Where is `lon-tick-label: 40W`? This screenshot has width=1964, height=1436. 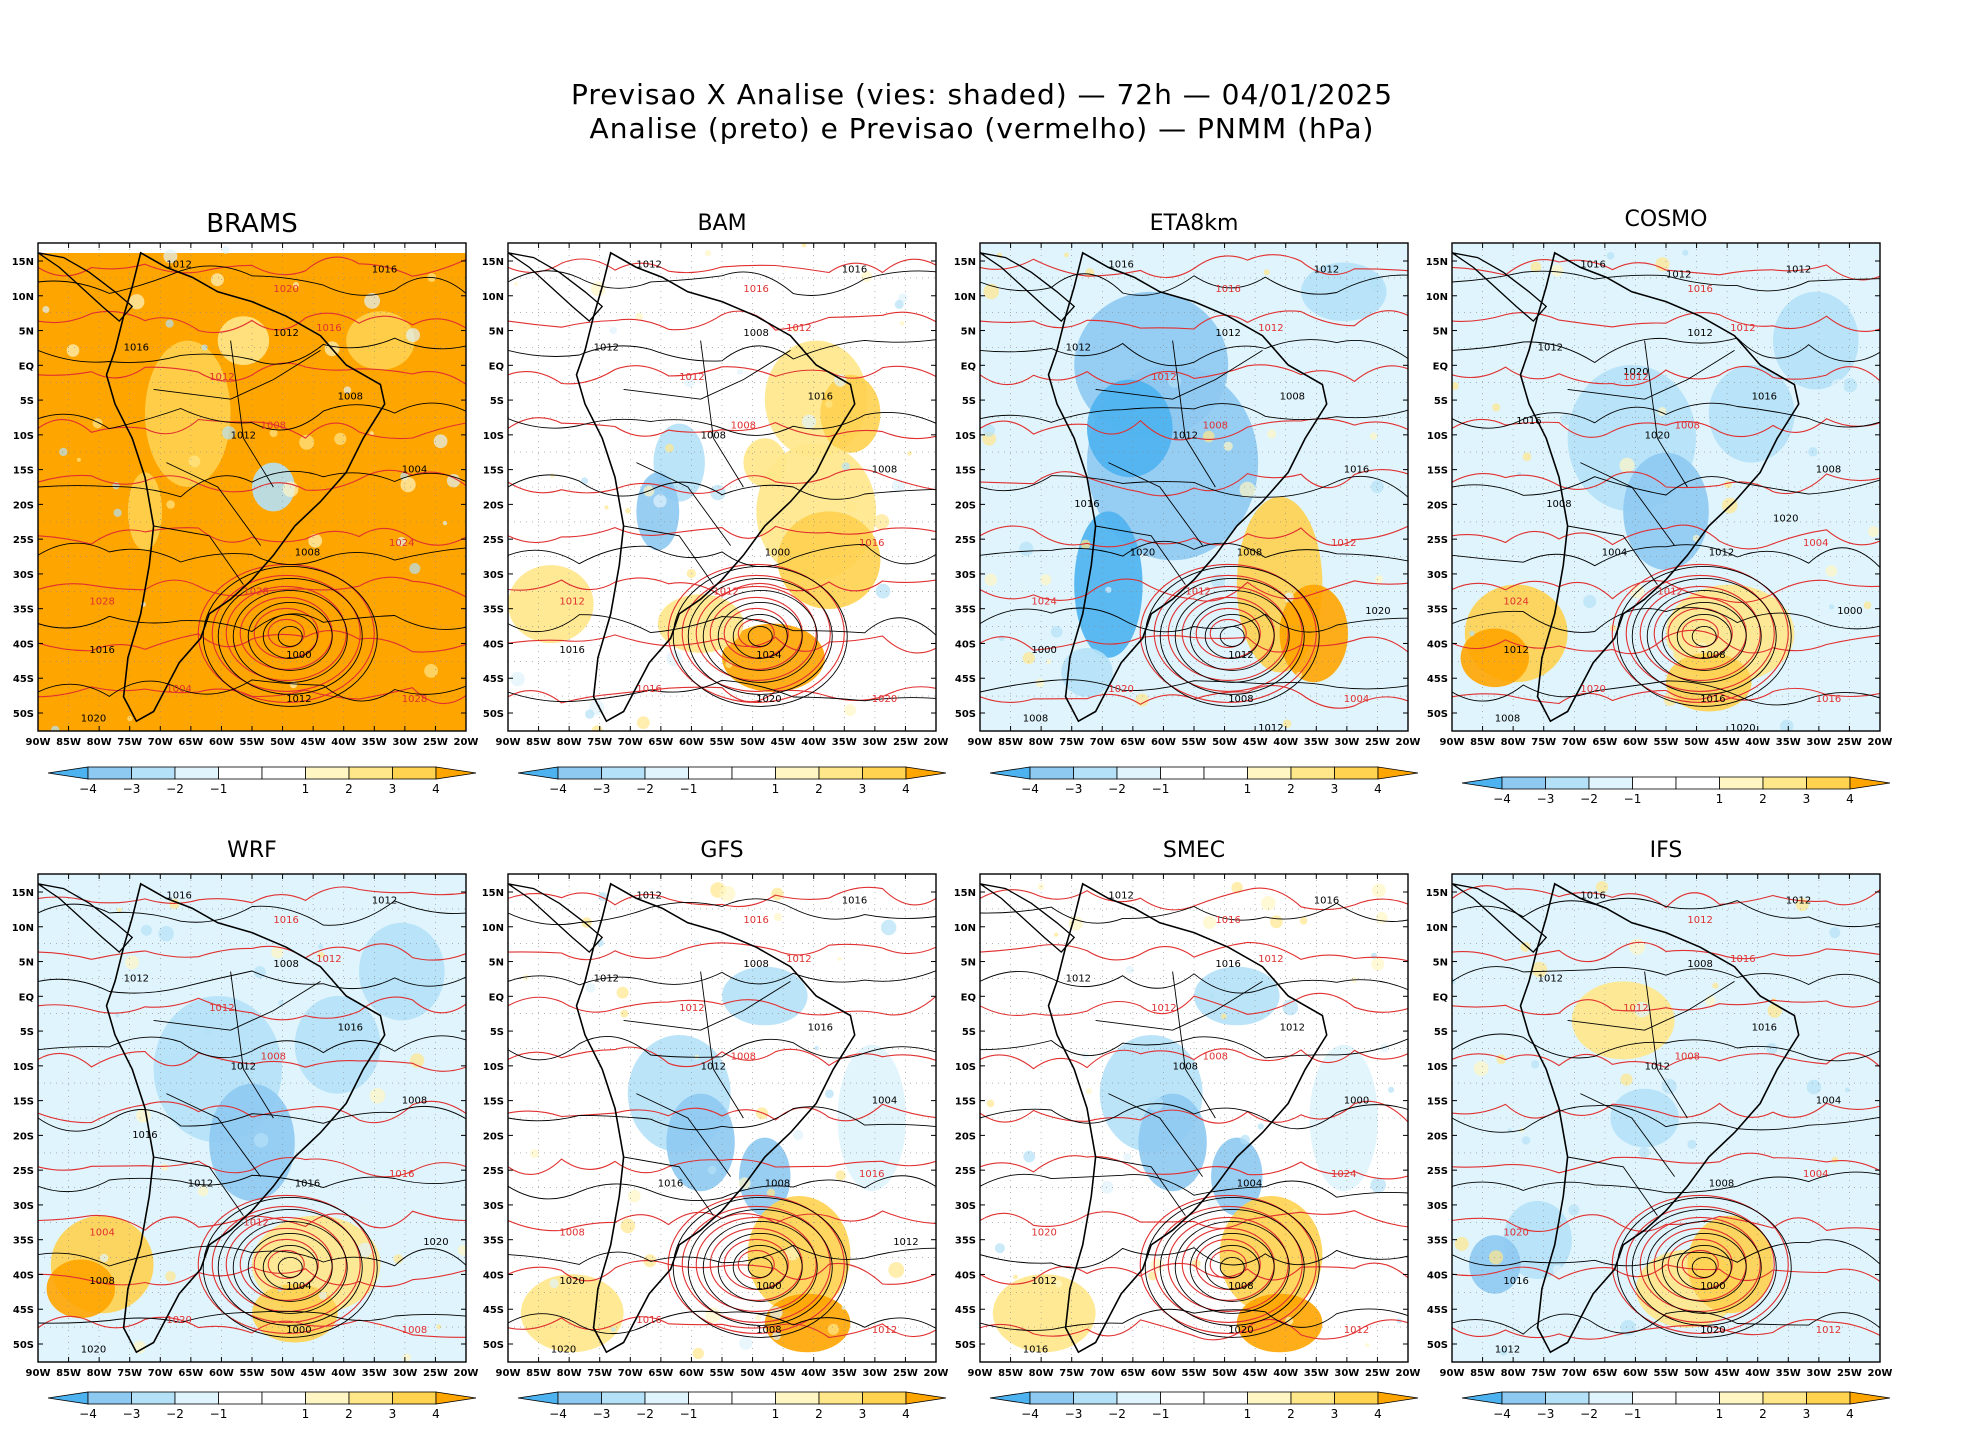
lon-tick-label: 40W is located at coordinates (813, 1373).